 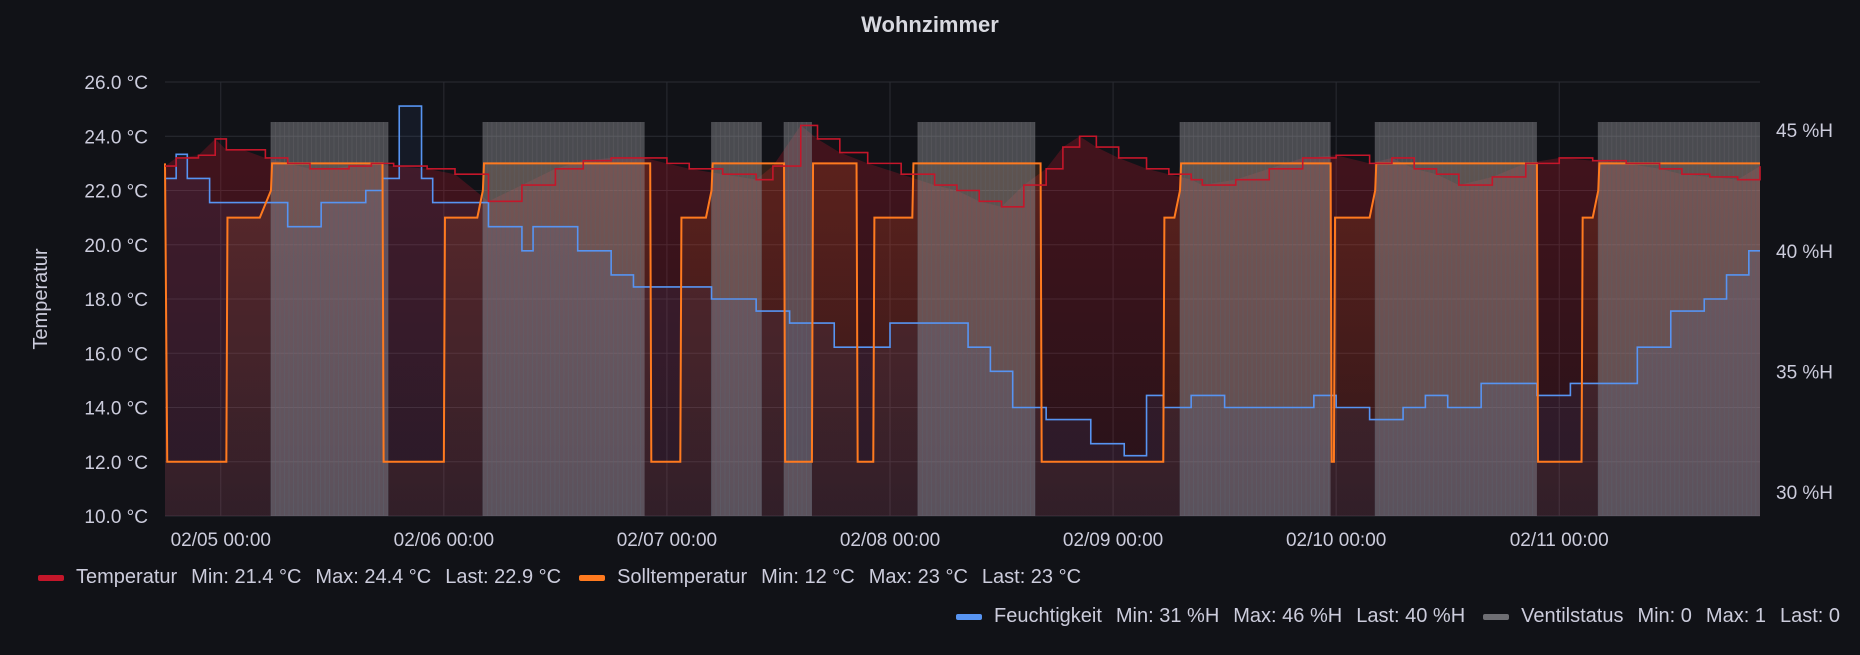 What do you see at coordinates (963, 166) in the screenshot?
I see `series-line-temperatur` at bounding box center [963, 166].